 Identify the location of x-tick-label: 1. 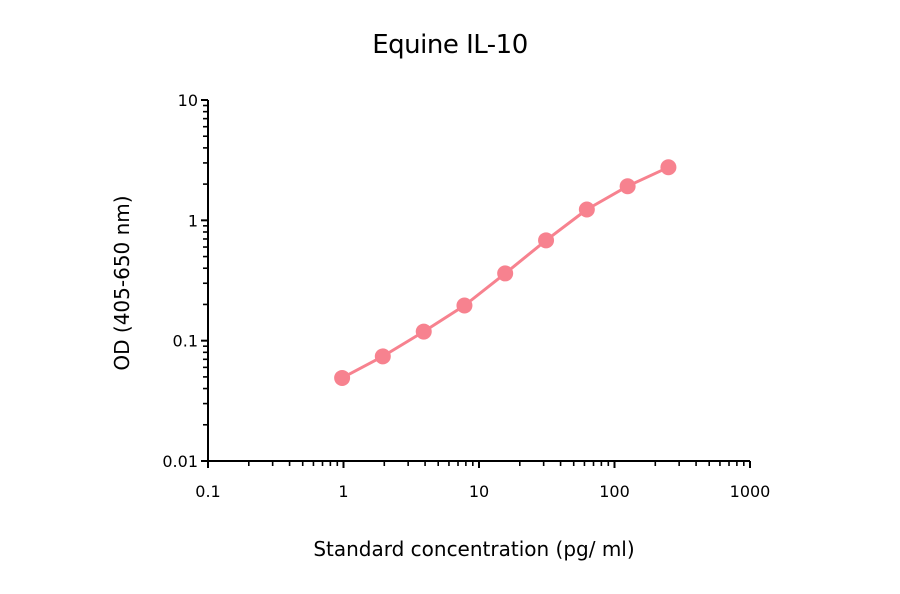
(343, 491).